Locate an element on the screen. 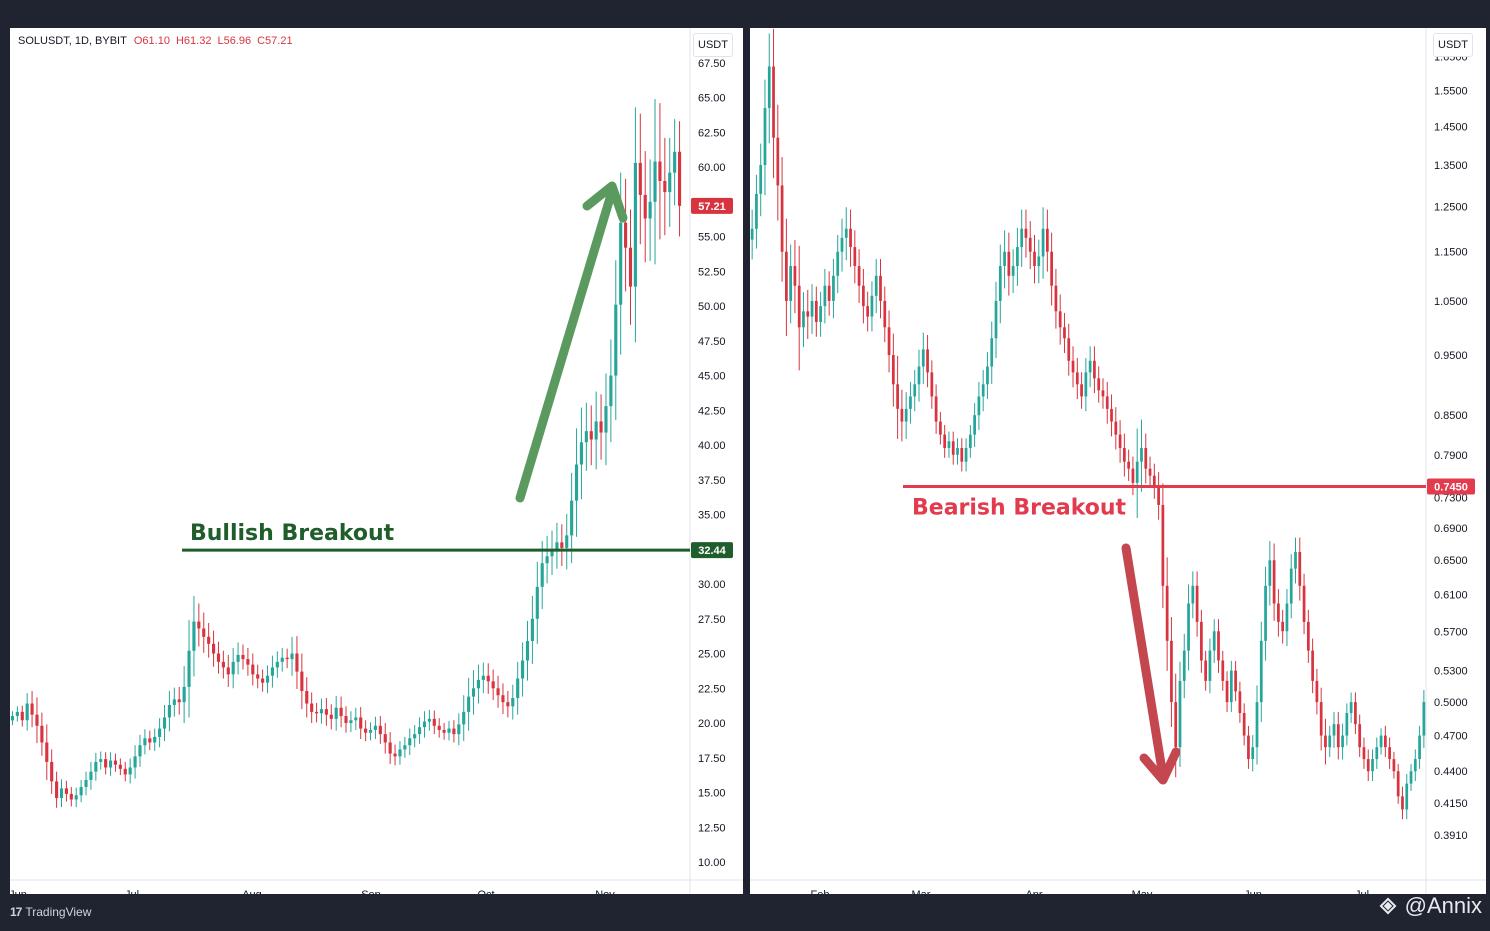 The image size is (1490, 931). level-price-label: 32.44 is located at coordinates (712, 551).